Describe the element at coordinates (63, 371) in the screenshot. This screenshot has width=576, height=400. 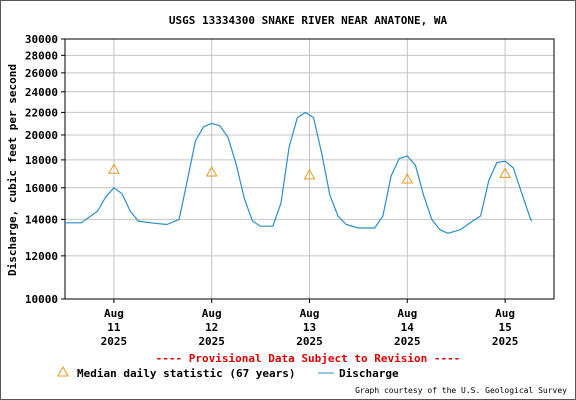
I see `median-legend-icon` at that location.